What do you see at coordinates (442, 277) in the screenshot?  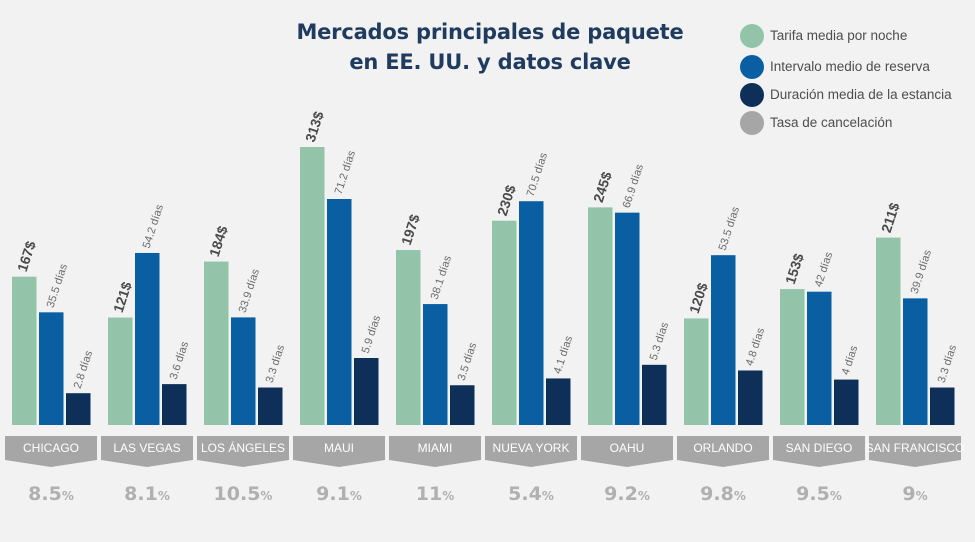 I see `data-label-booking-window-miami: 38.1 días` at bounding box center [442, 277].